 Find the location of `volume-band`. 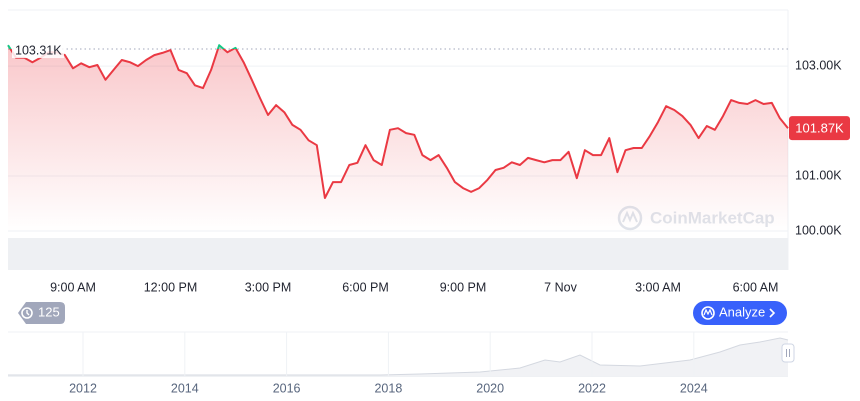

volume-band is located at coordinates (398, 254).